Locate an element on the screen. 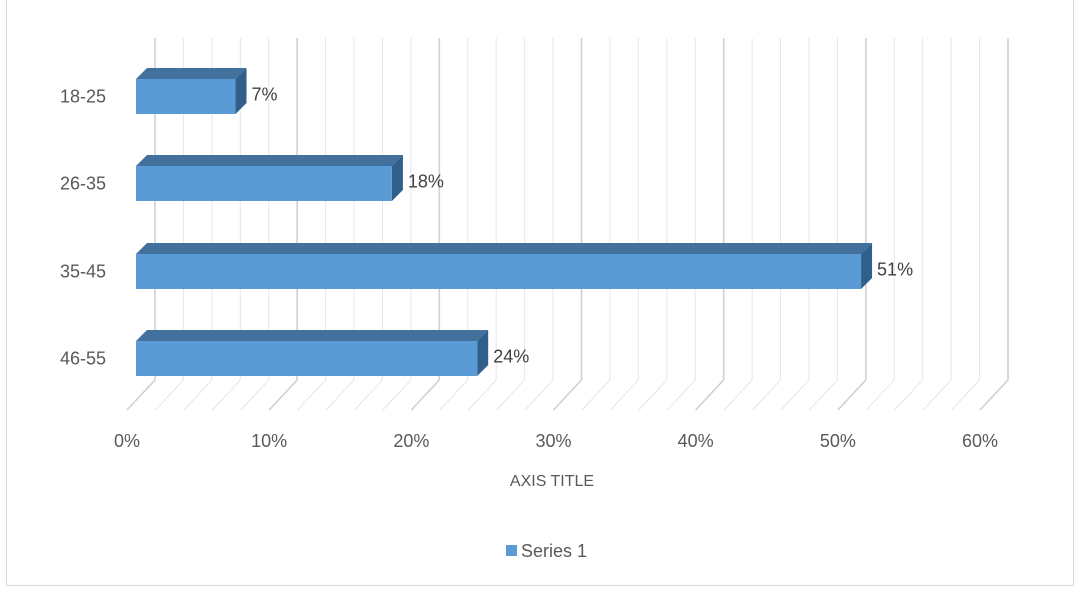 This screenshot has height=590, width=1077. x-tick-label: 10% is located at coordinates (269, 441).